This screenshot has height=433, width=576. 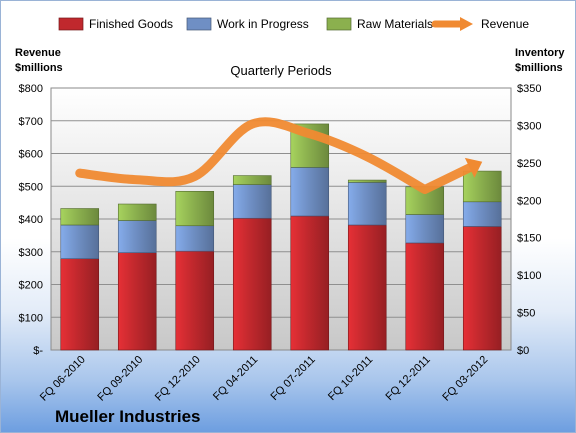 What do you see at coordinates (178, 379) in the screenshot?
I see `category-tick-label: FQ 12-2010` at bounding box center [178, 379].